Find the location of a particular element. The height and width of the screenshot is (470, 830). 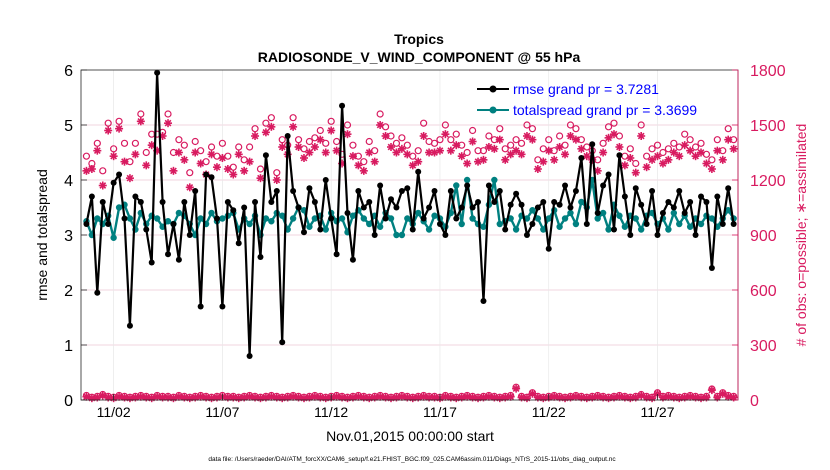

chart-subtitle: RADIOSONDE_V_WIND_COMPONENT @ 55 hPa is located at coordinates (419, 57).